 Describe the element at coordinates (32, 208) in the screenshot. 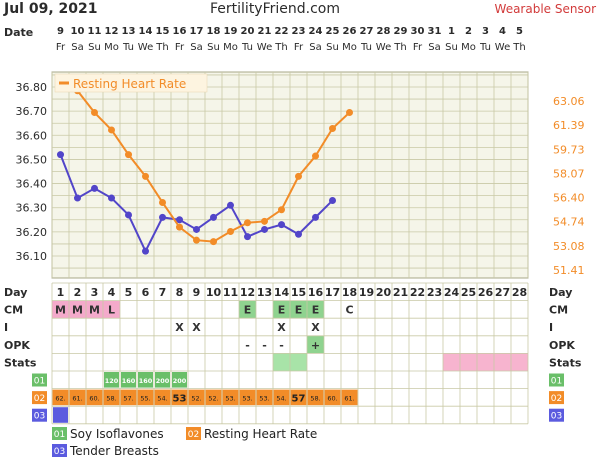

I see `y-tick-label-left: 36.30` at that location.